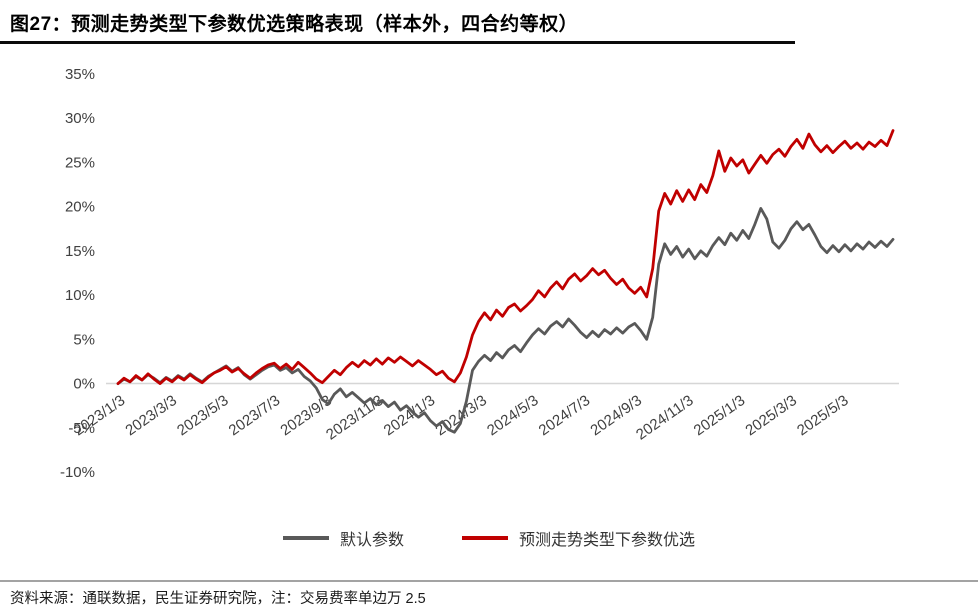  What do you see at coordinates (294, 24) in the screenshot?
I see `figure-title: 图27：预测走势类型下参数优选策略表现（样本外，四合约等权）` at bounding box center [294, 24].